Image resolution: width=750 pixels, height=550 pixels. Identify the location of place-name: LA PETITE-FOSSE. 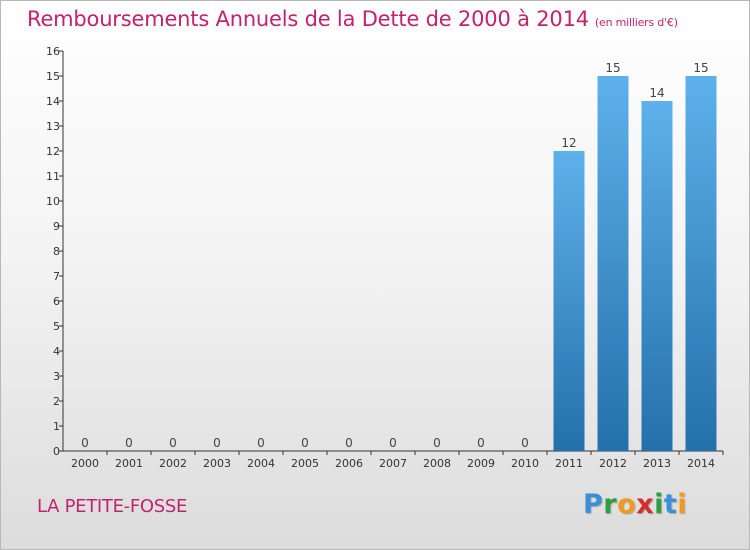
(112, 506).